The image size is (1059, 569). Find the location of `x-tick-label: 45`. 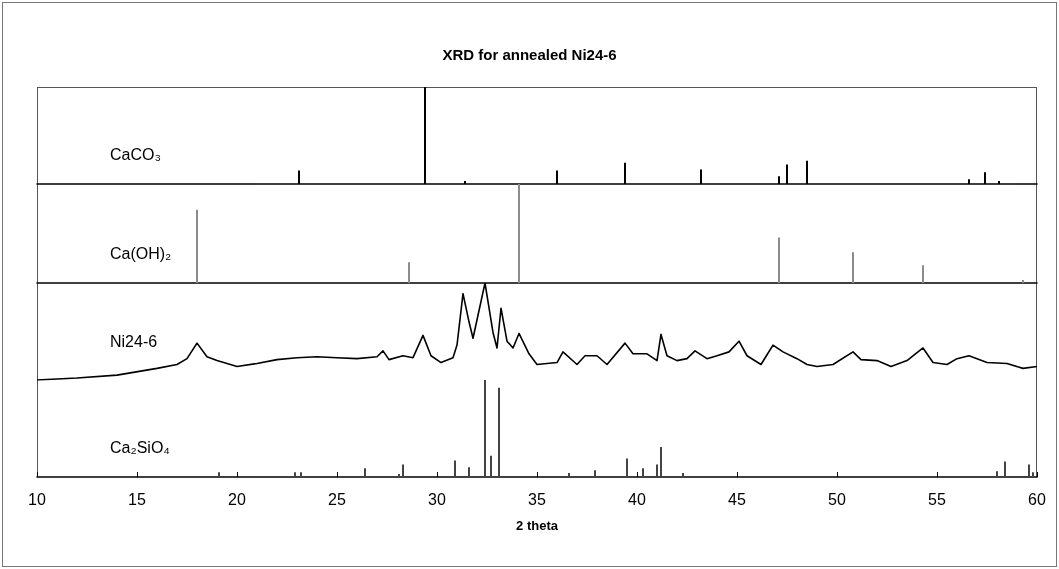

x-tick-label: 45 is located at coordinates (737, 499).